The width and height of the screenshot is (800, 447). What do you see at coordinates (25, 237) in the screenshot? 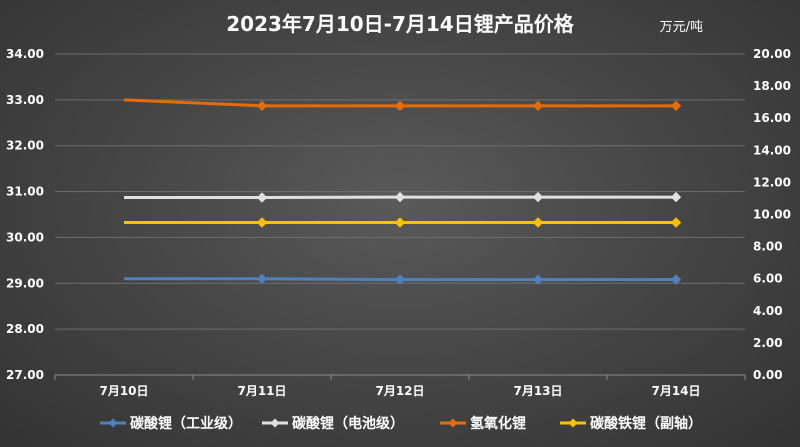
I see `y-left-tick-label: 30.00` at bounding box center [25, 237].